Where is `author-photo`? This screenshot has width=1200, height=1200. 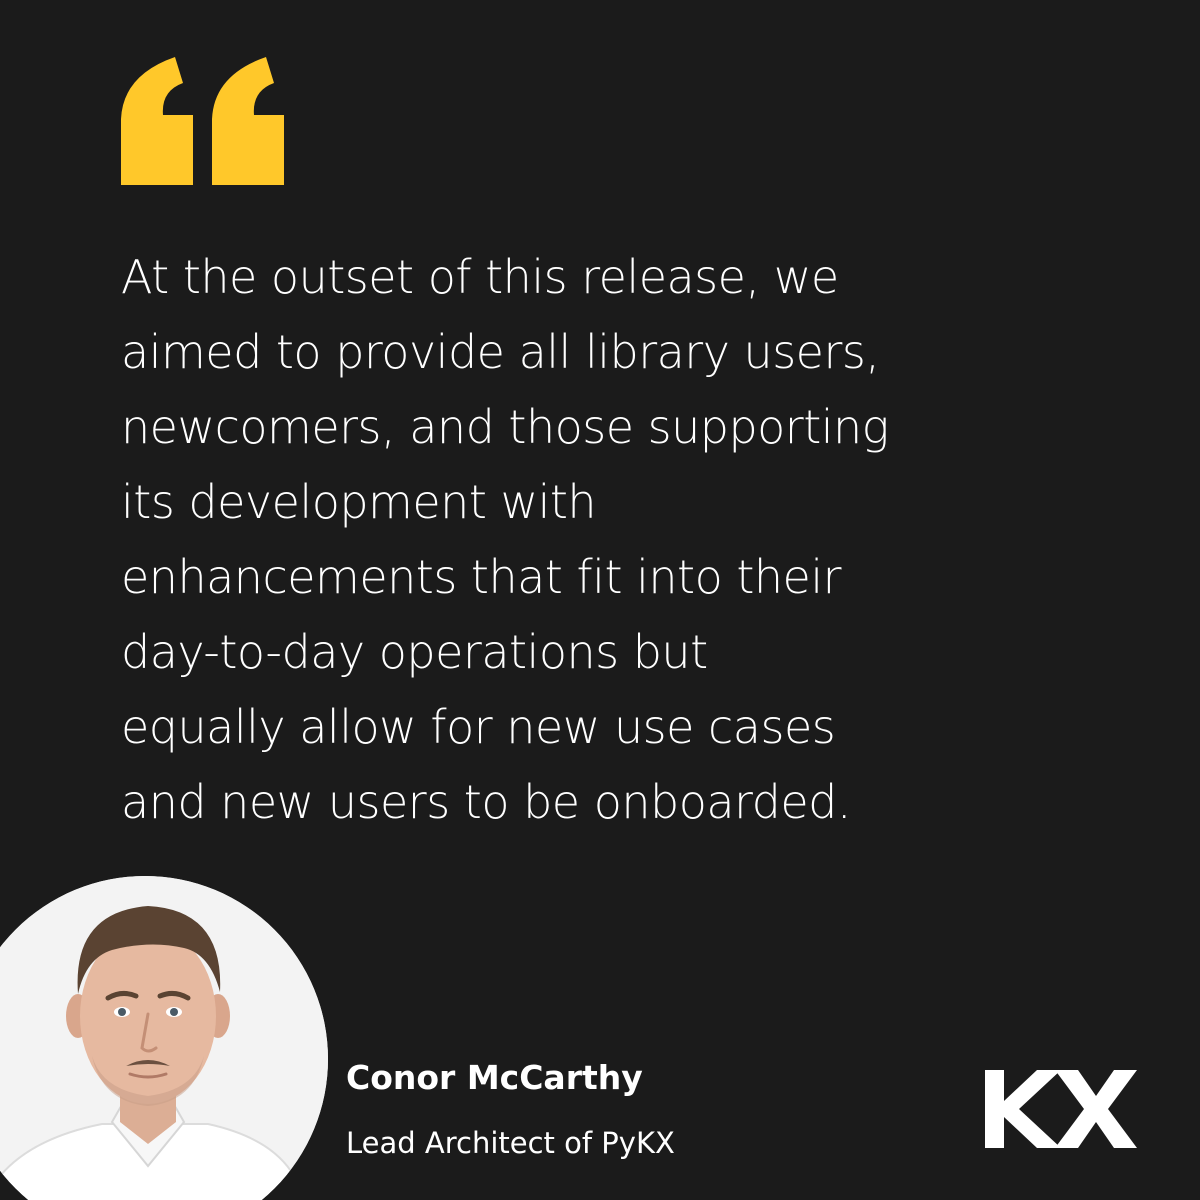
author-photo is located at coordinates (164, 1038).